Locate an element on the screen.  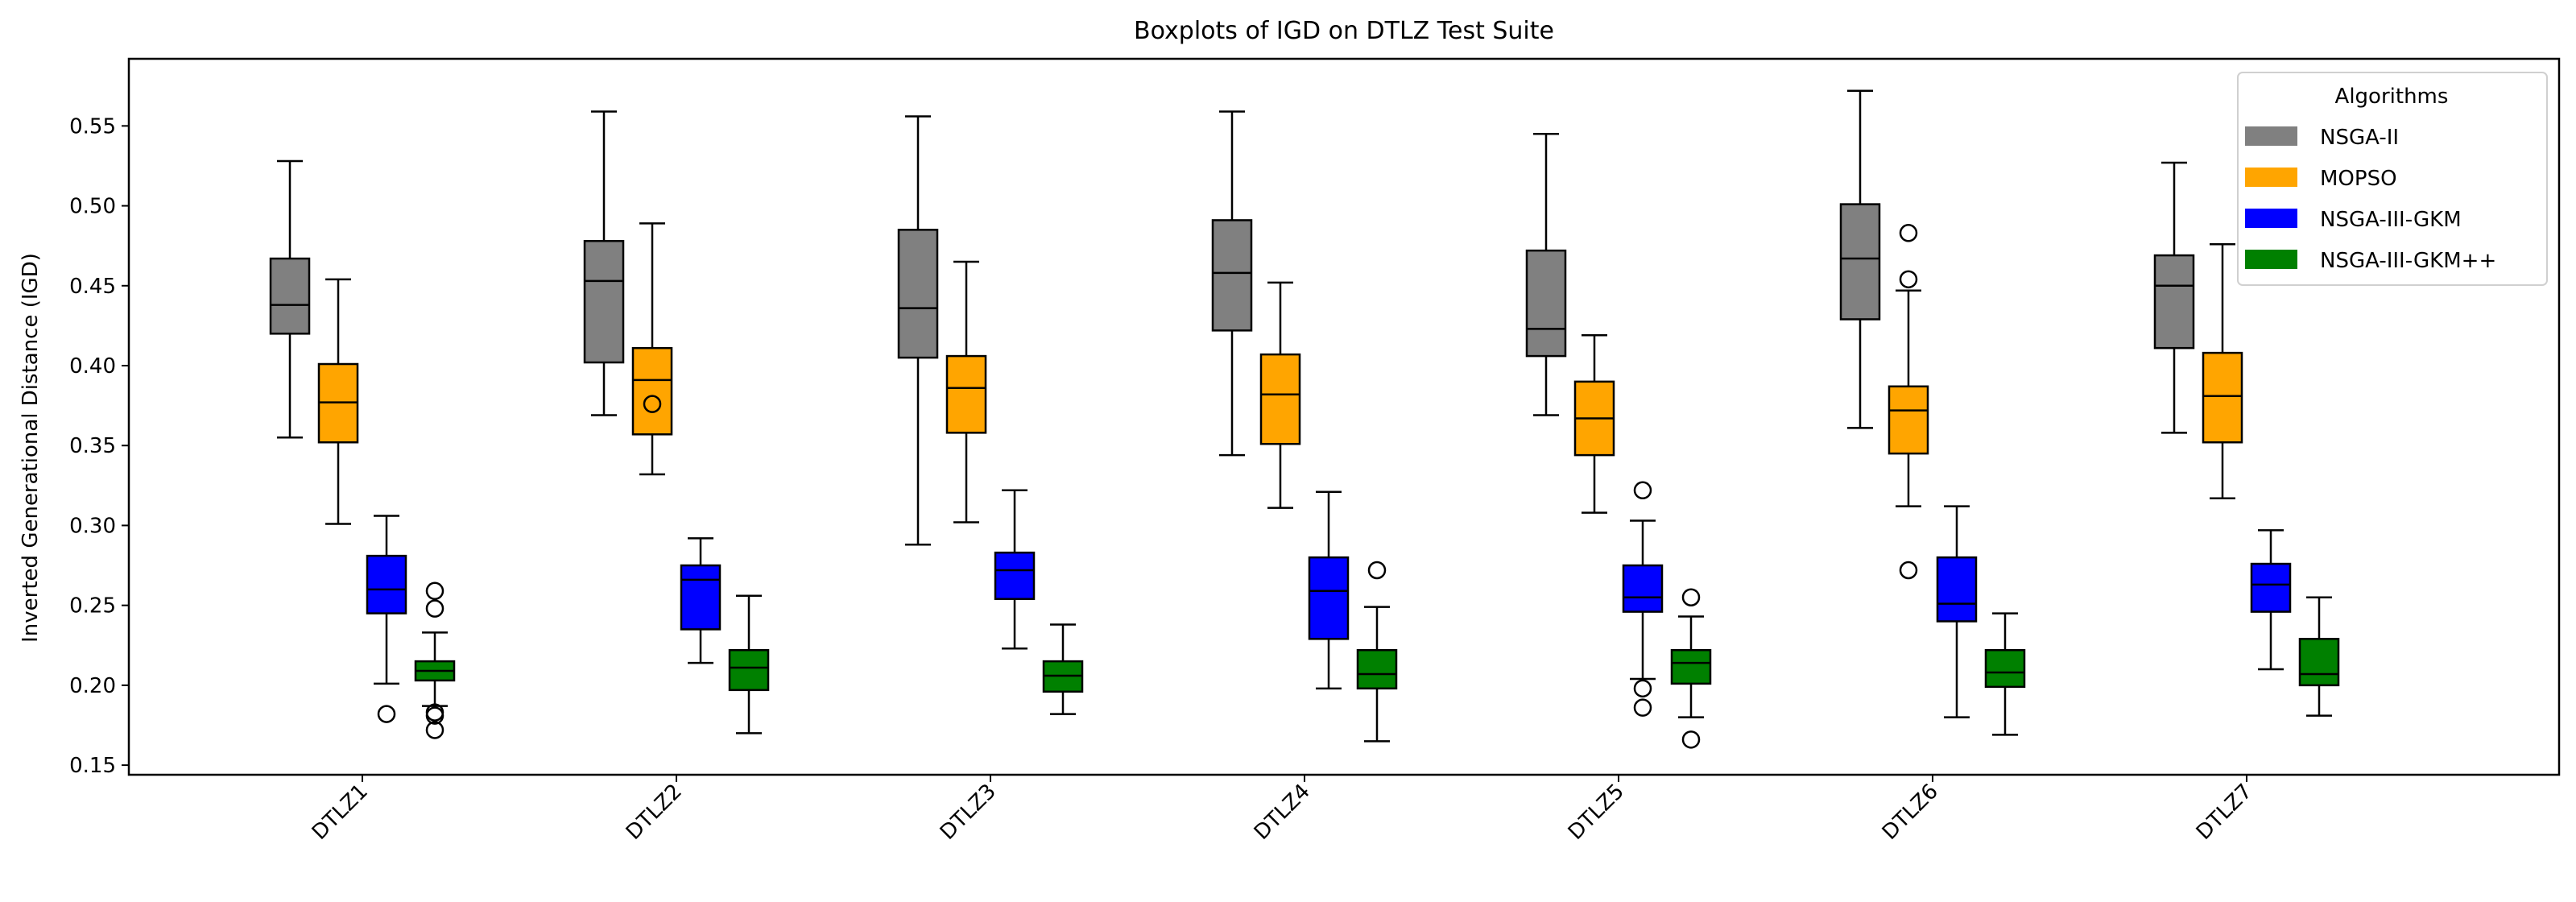
legend-frame is located at coordinates (2392, 179).